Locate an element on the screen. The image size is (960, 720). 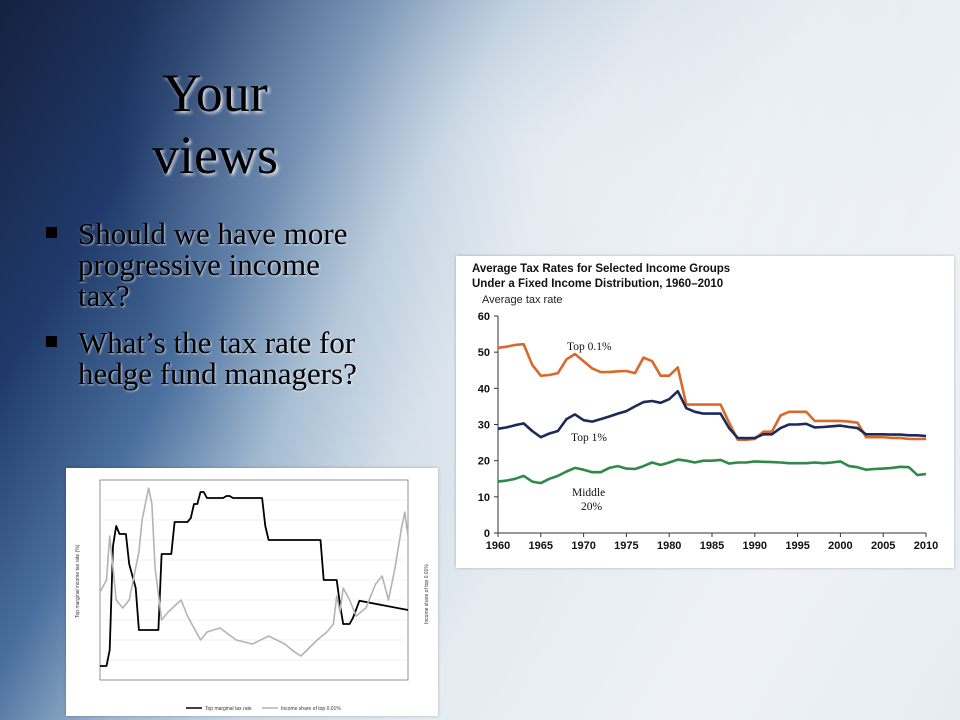
slide-title-line2: views is located at coordinates (215, 155).